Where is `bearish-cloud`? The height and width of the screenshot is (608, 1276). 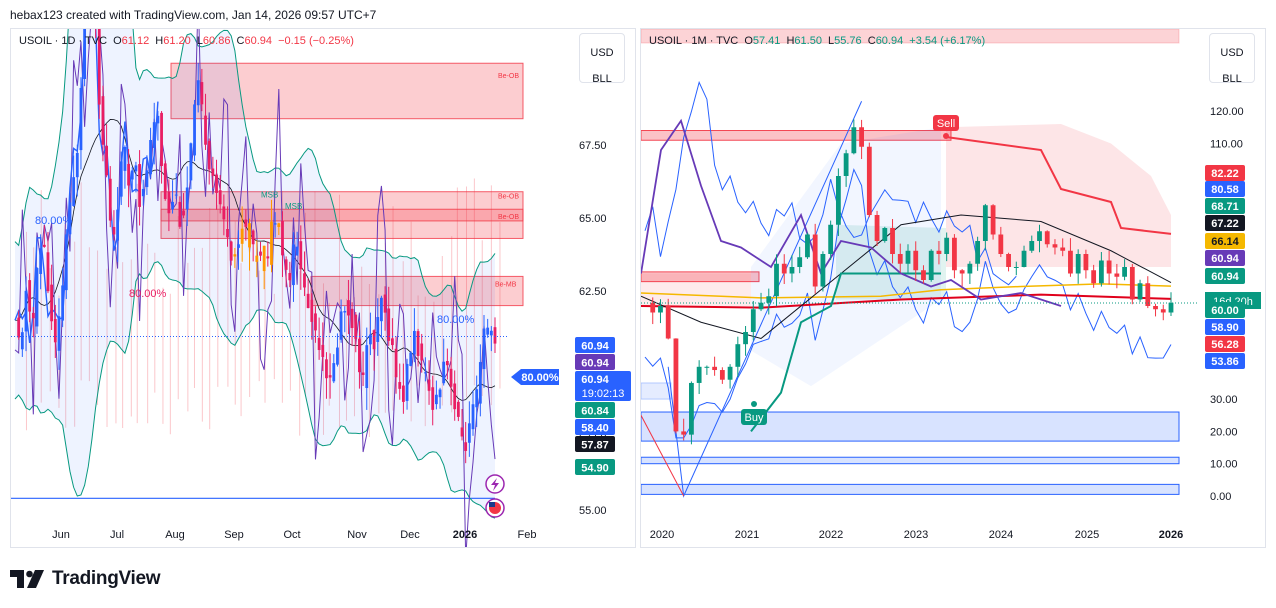
bearish-cloud is located at coordinates (1058, 195).